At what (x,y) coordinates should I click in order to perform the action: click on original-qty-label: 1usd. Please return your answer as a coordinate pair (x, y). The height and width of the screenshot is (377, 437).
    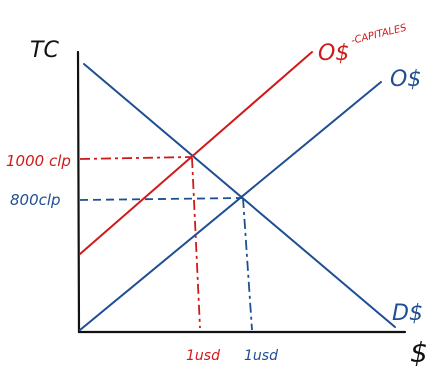
    Looking at the image, I should click on (261, 356).